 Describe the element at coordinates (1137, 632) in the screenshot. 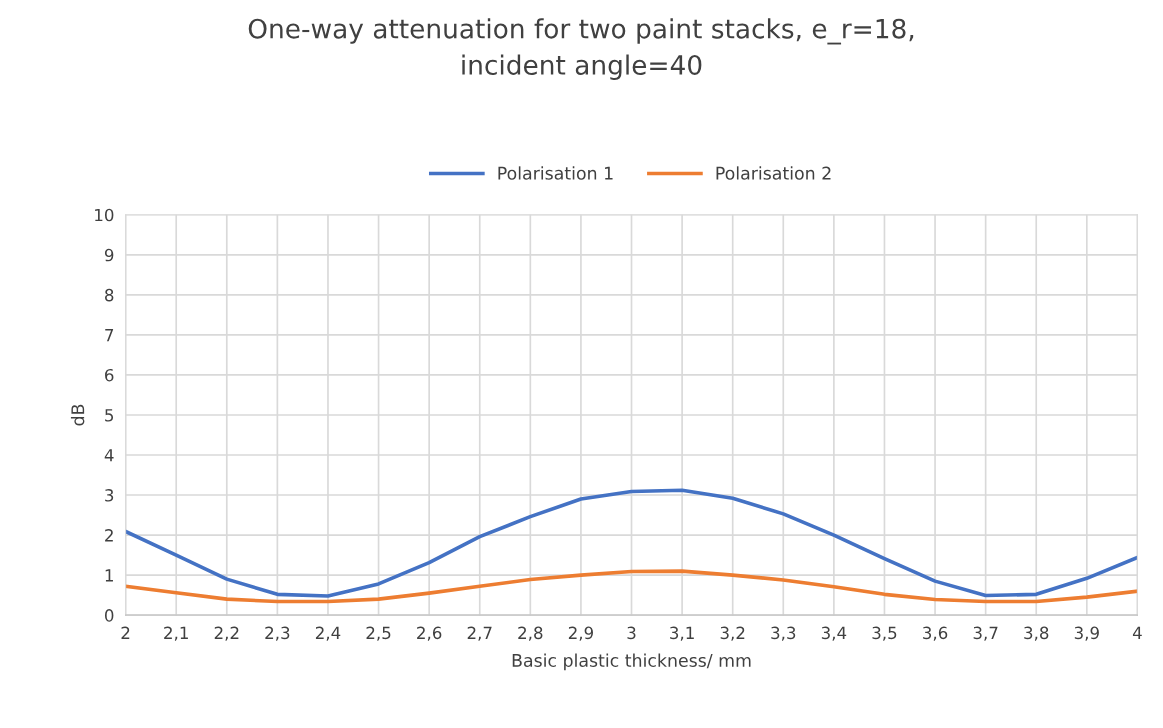

I see `x-tick-label: 4` at that location.